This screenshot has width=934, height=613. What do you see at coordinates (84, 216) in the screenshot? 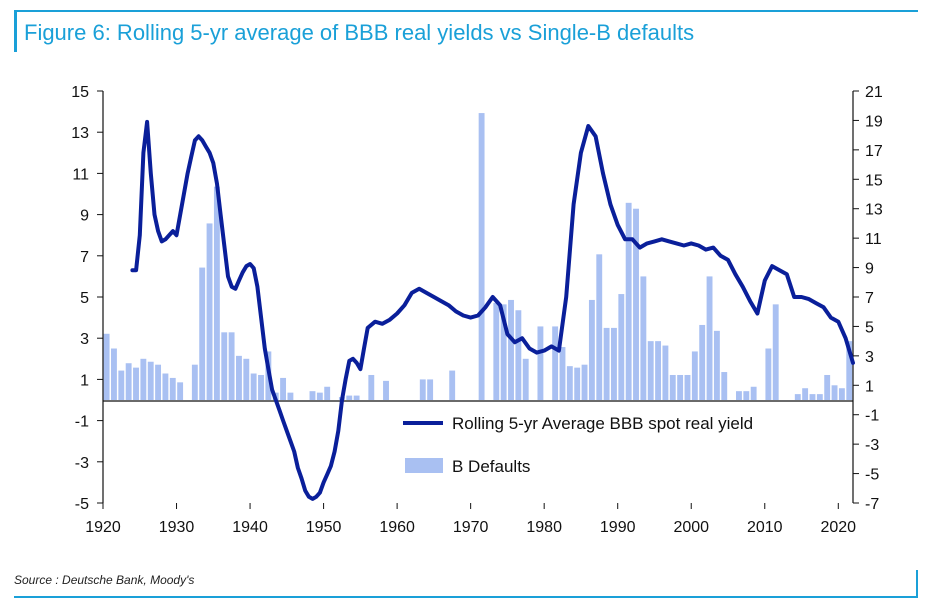
I see `left-tick-label: 9` at bounding box center [84, 216].